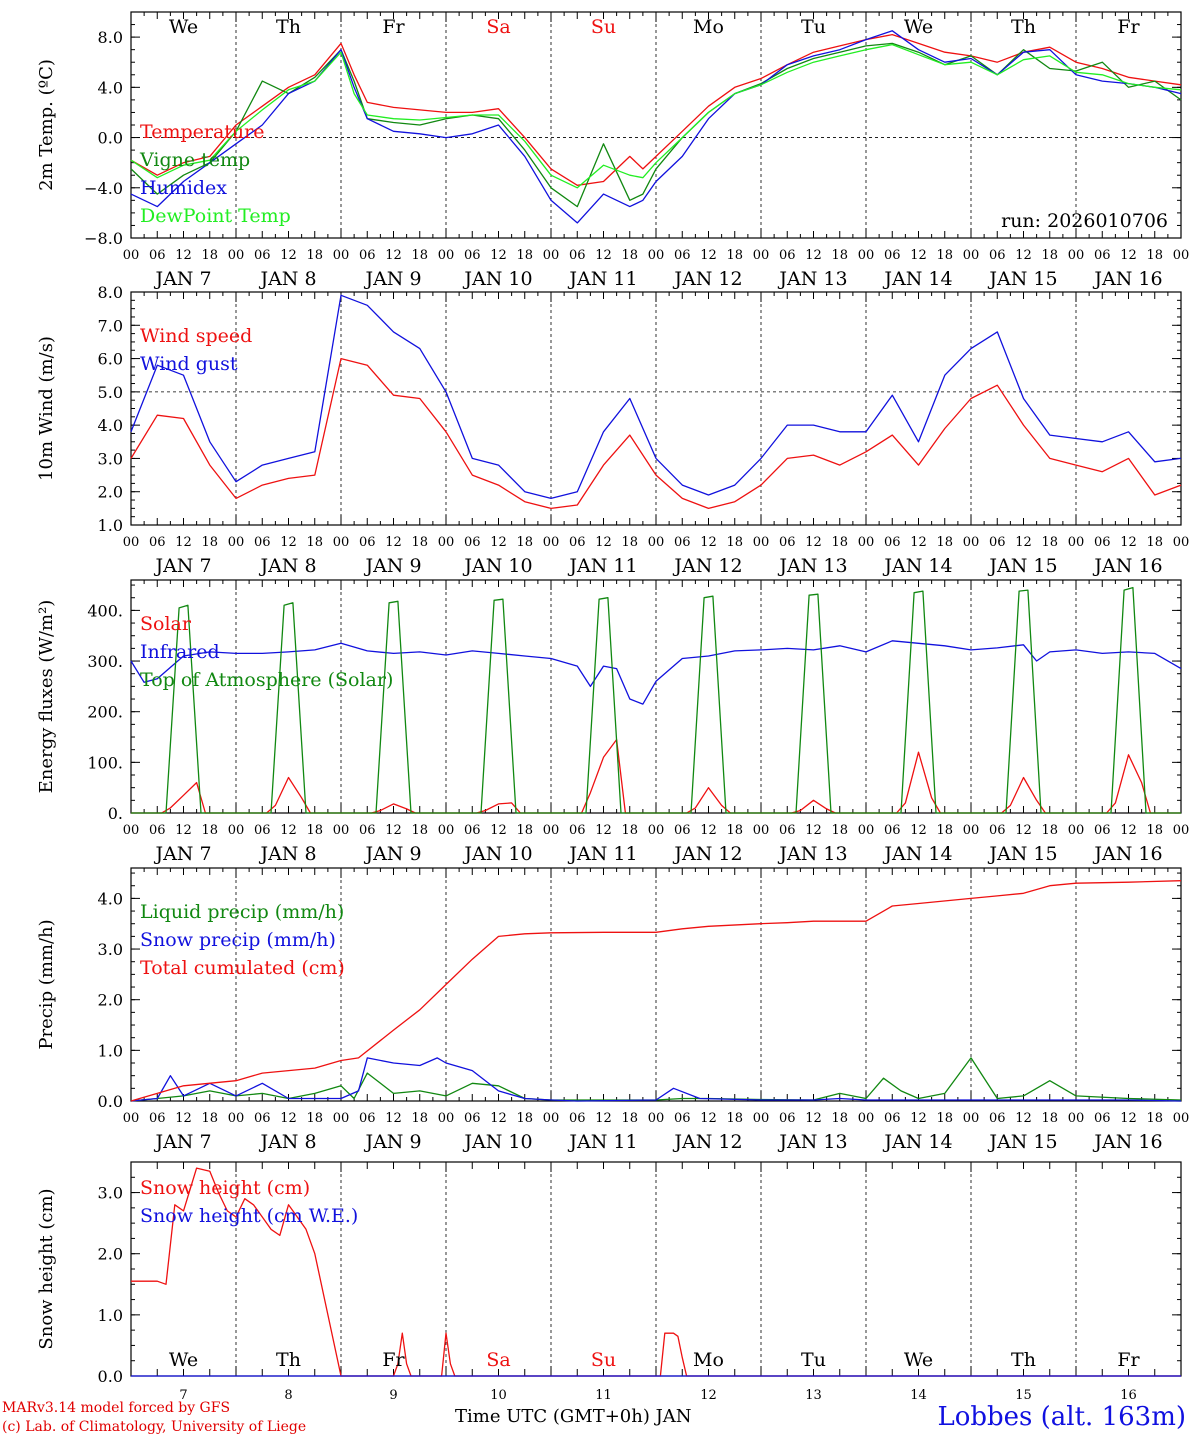 This screenshot has height=1440, width=1194. Describe the element at coordinates (46, 125) in the screenshot. I see `y-axis-label: 2m Temp. (ºC)` at that location.